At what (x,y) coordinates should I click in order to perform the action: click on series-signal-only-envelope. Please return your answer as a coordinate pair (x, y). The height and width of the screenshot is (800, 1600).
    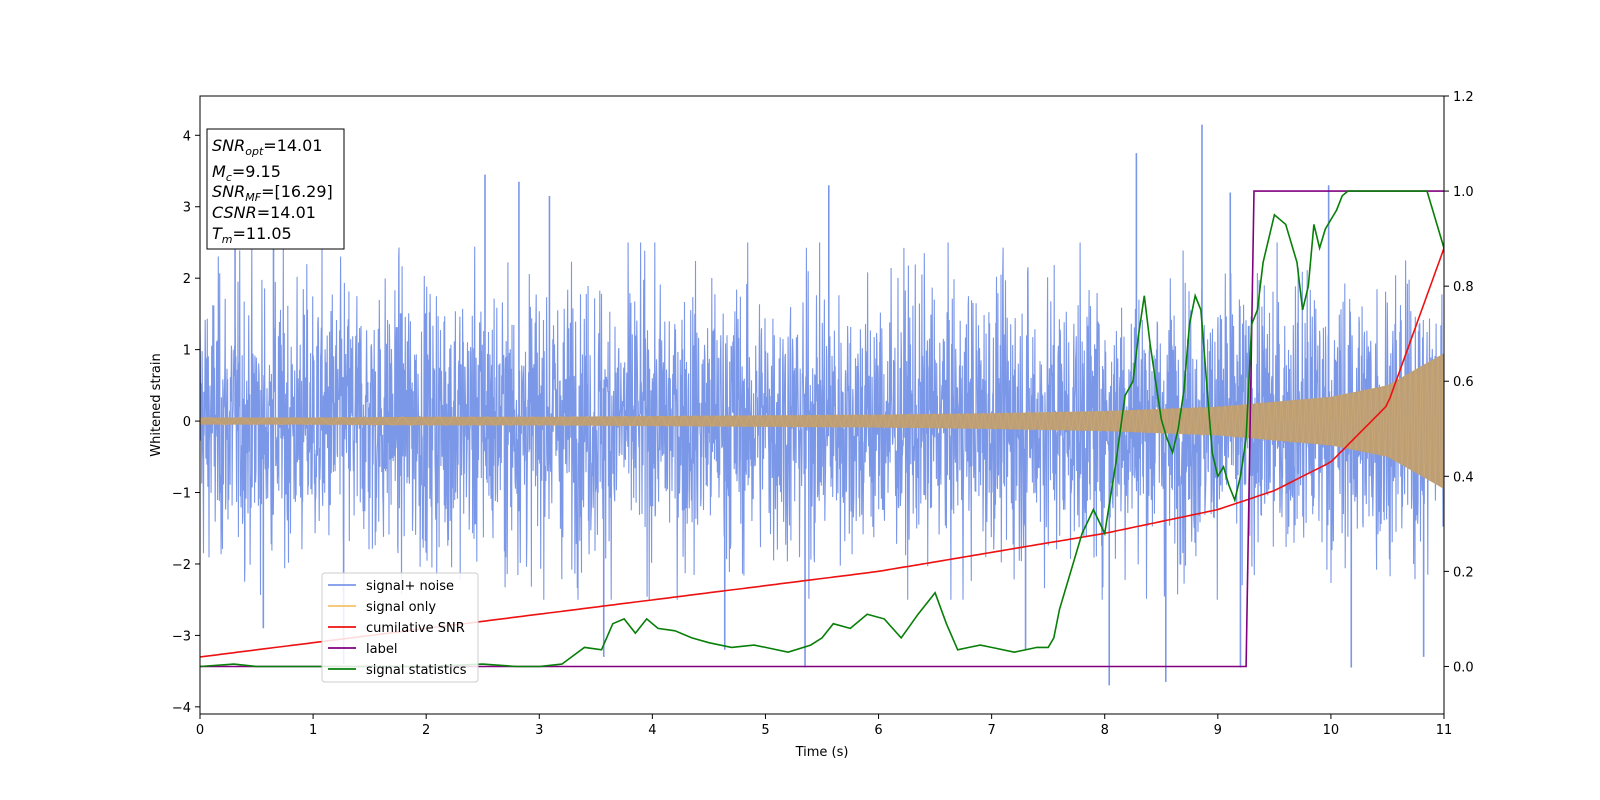
    Looking at the image, I should click on (822, 421).